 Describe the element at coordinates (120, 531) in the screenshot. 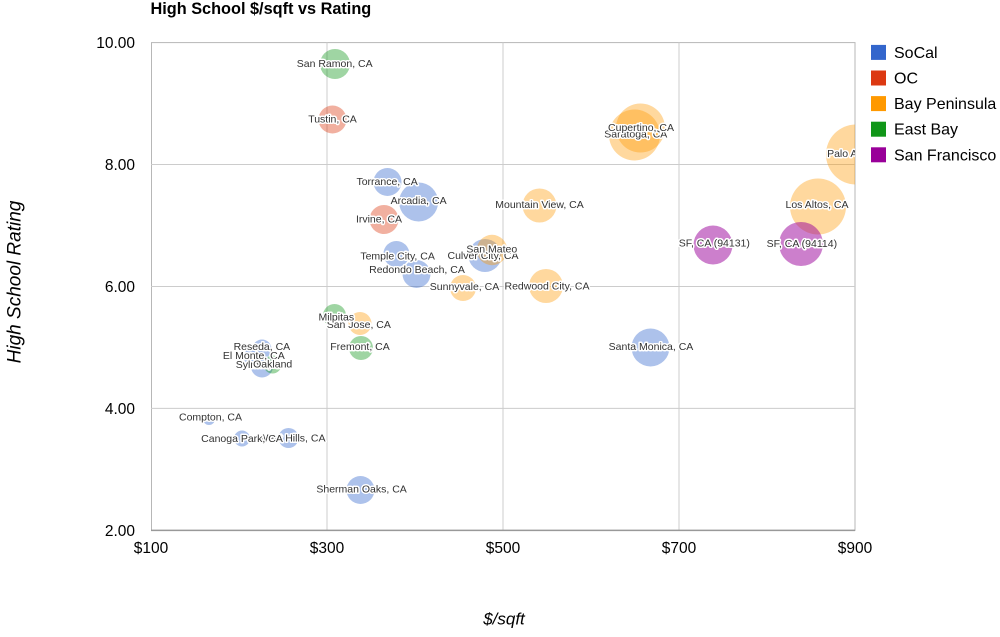

I see `svg-text: 2.00` at that location.